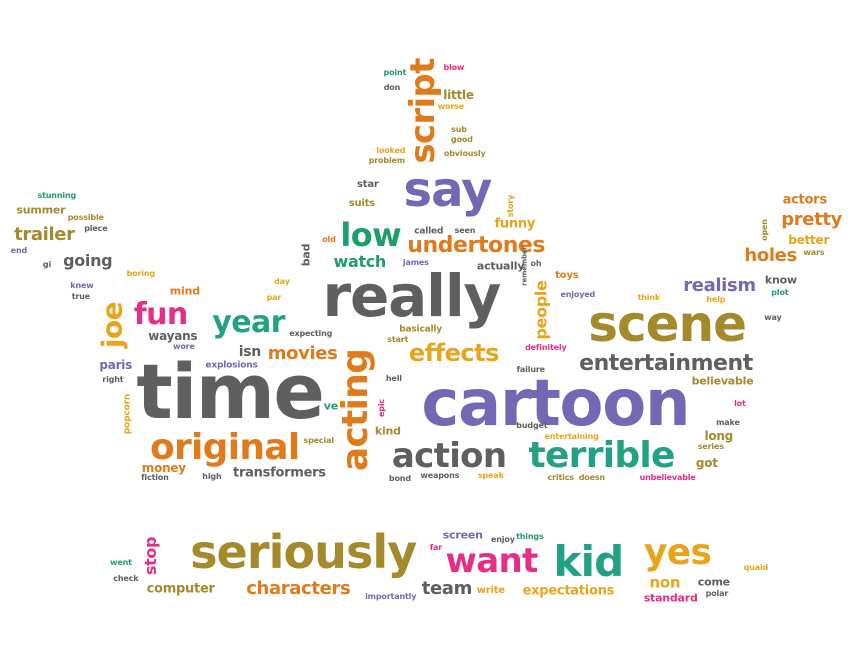 This screenshot has height=648, width=864. What do you see at coordinates (578, 294) in the screenshot?
I see `word-enjoyed: enjoyed` at bounding box center [578, 294].